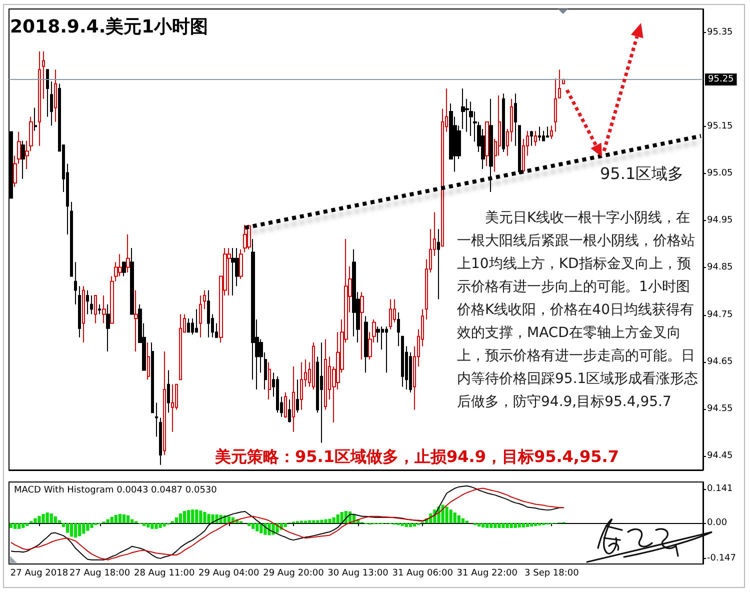  What do you see at coordinates (417, 457) in the screenshot?
I see `annotation: 美元策略：95.1区域做多，止损94.9，目标95.4,95.7` at bounding box center [417, 457].